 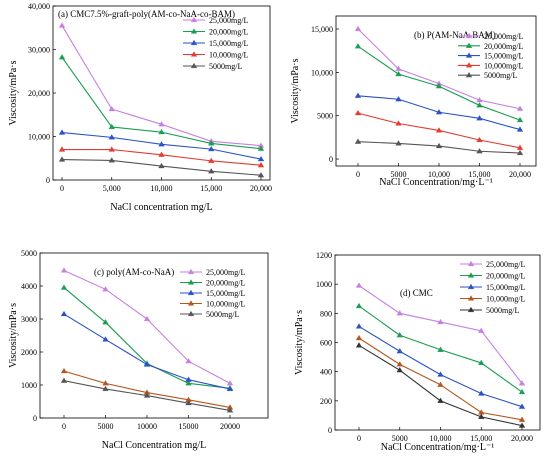 What do you see at coordinates (29, 286) in the screenshot?
I see `y-tick-label: 4000` at bounding box center [29, 286].